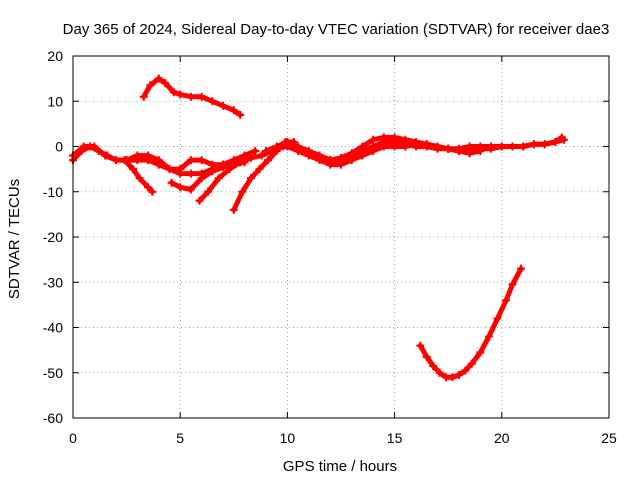 The height and width of the screenshot is (480, 640). What do you see at coordinates (340, 466) in the screenshot?
I see `x-axis-title: GPS time / hours` at bounding box center [340, 466].